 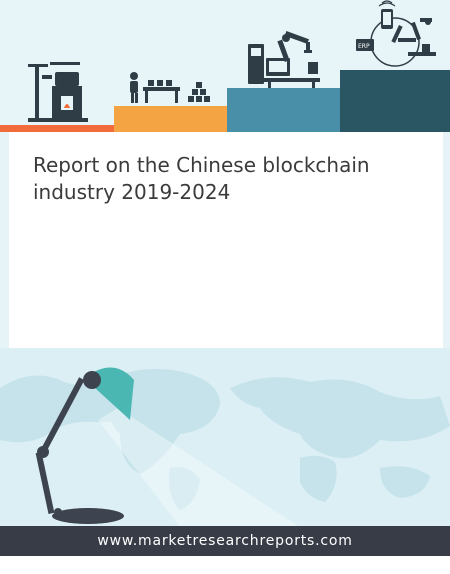 I want to click on steam-engine-icon, so click(x=58, y=92).